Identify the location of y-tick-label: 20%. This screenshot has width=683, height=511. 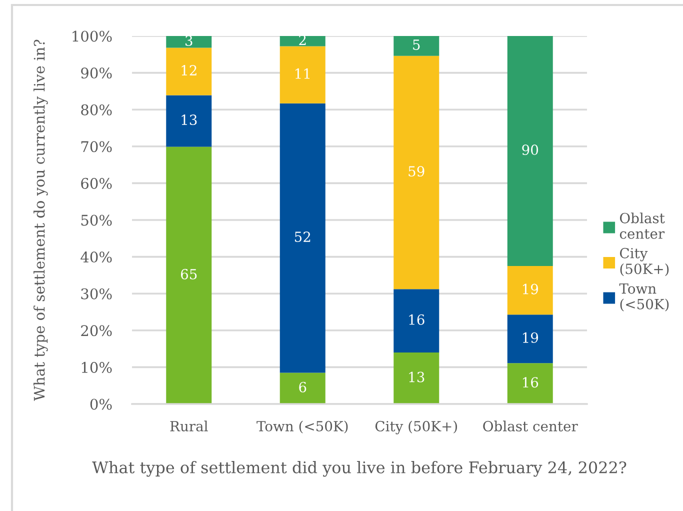
(96, 330).